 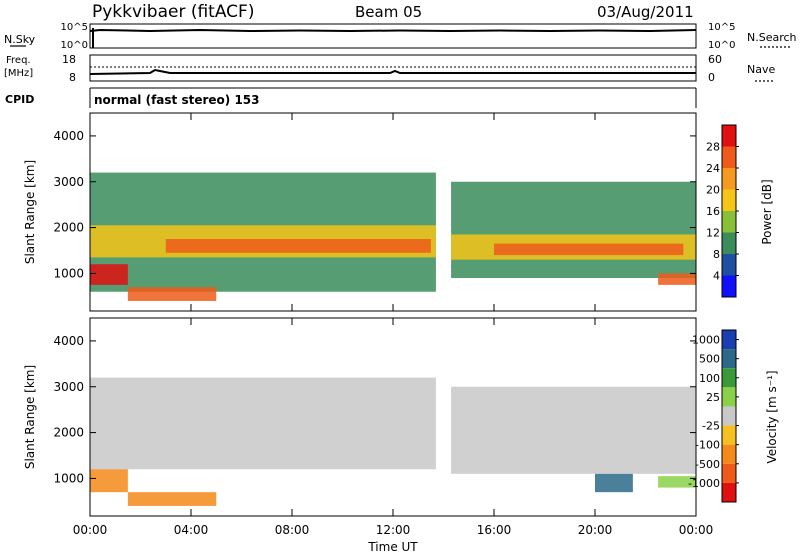 I want to click on xtick-label: 12:00, so click(x=393, y=530).